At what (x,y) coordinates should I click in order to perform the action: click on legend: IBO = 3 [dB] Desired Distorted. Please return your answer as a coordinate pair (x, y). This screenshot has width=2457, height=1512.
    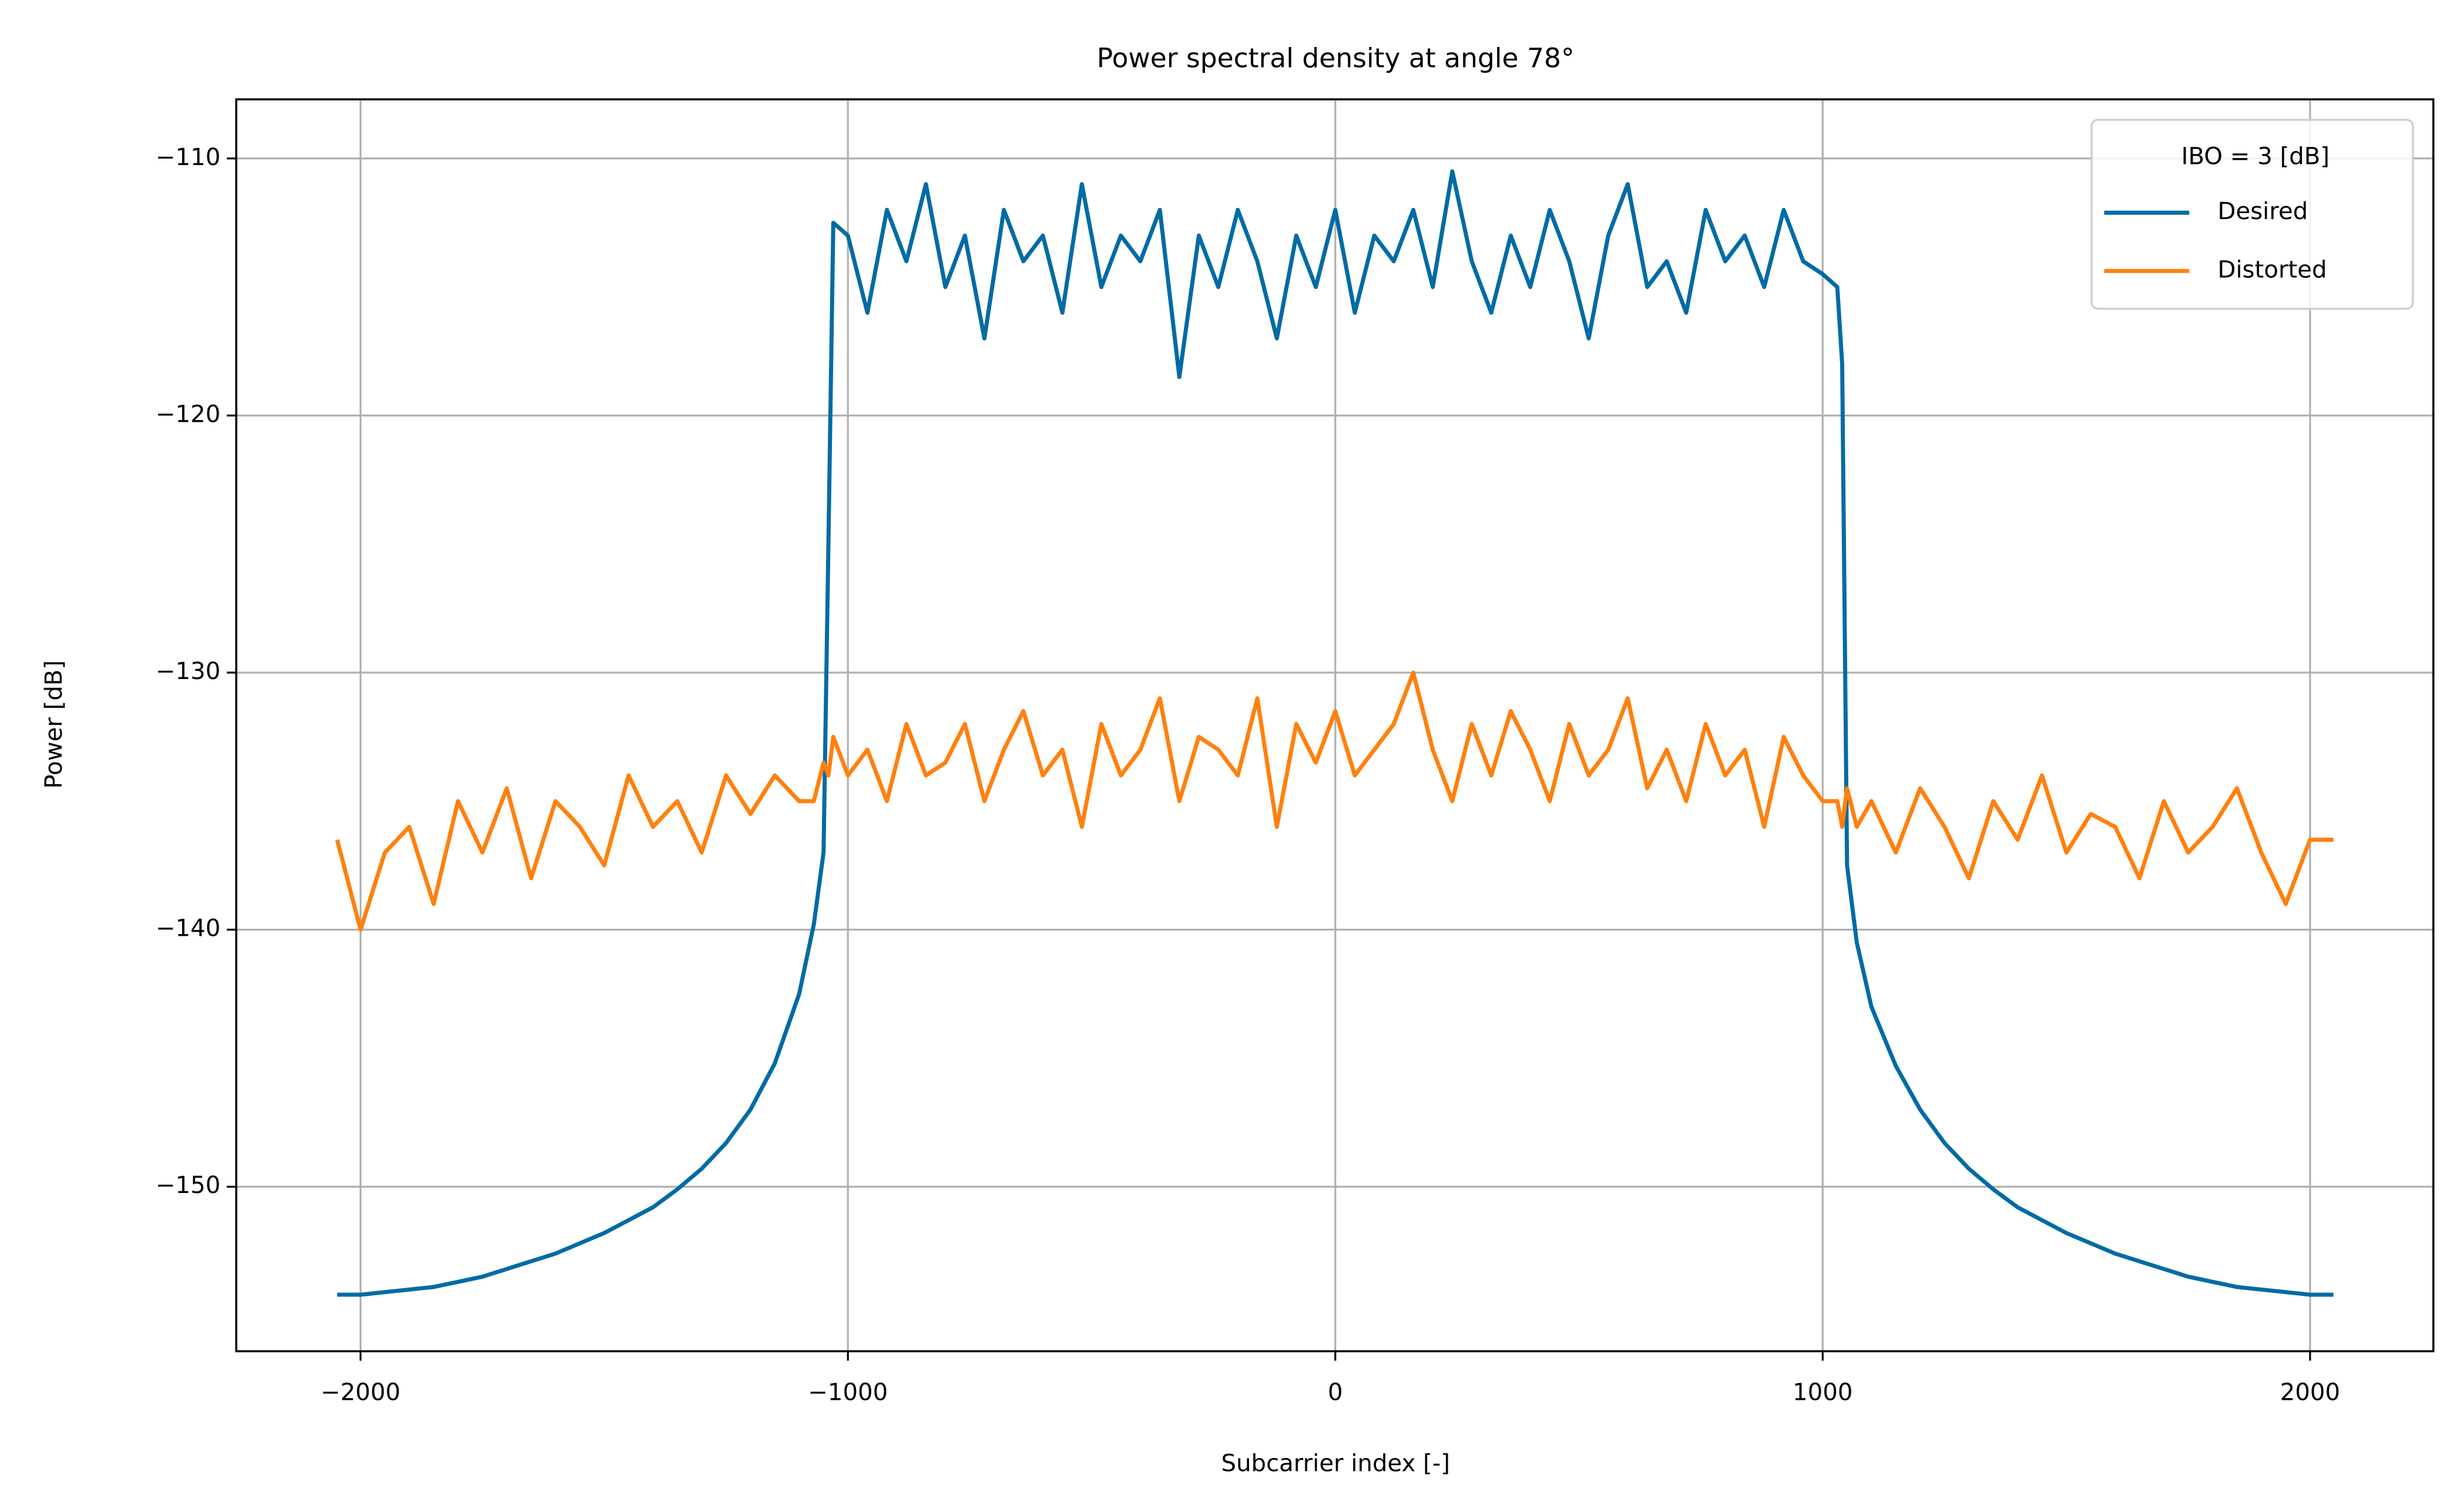
    Looking at the image, I should click on (2252, 214).